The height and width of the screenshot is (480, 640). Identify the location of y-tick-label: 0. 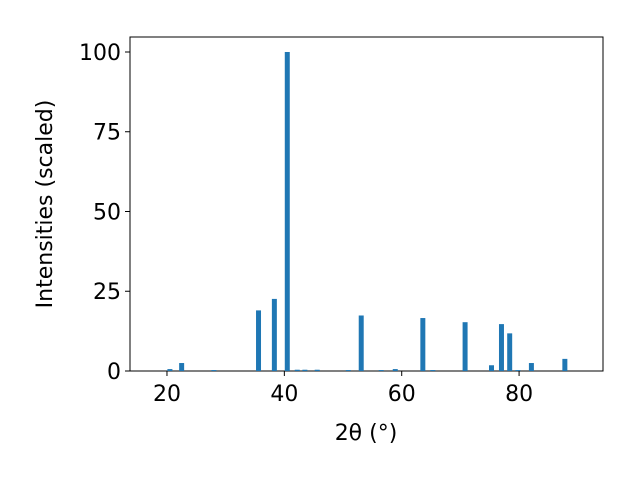
(114, 372).